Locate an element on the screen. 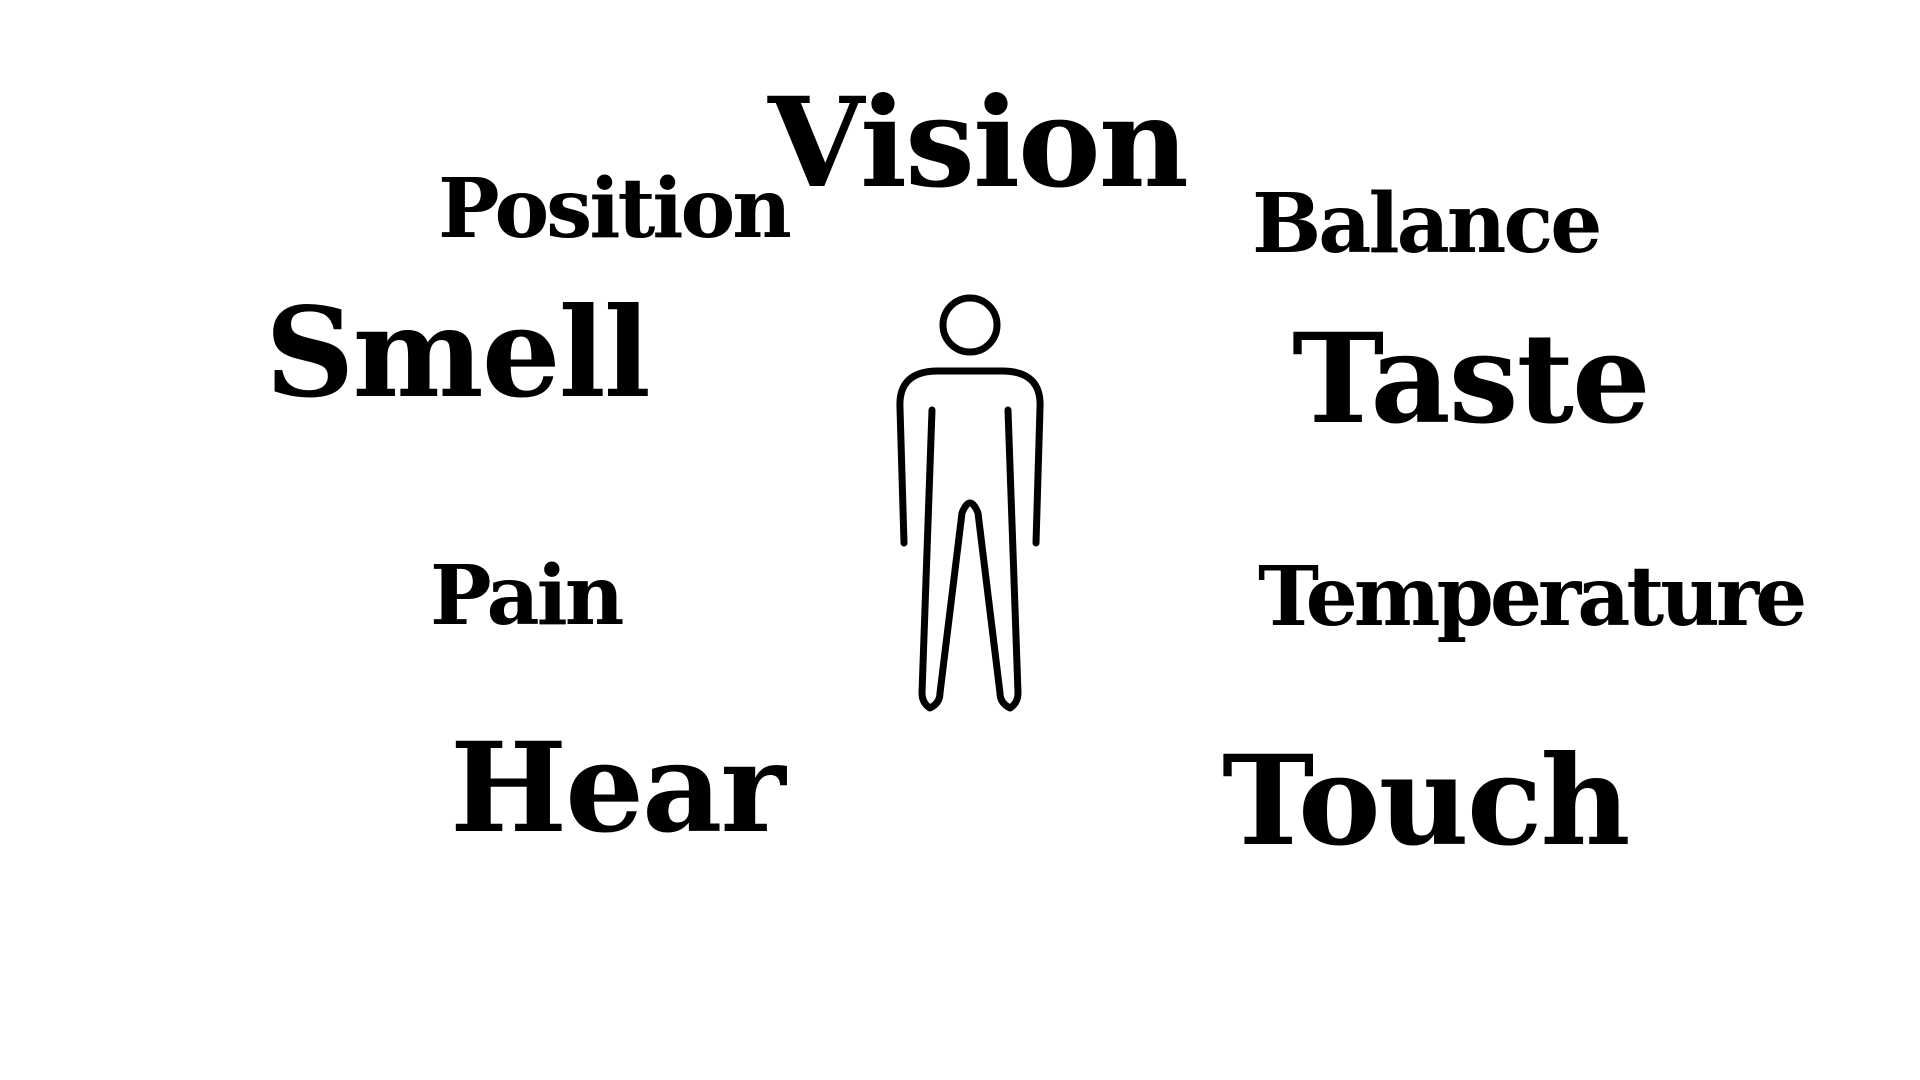 Image resolution: width=1920 pixels, height=1080 pixels. figure-right-arm is located at coordinates (1009, 559).